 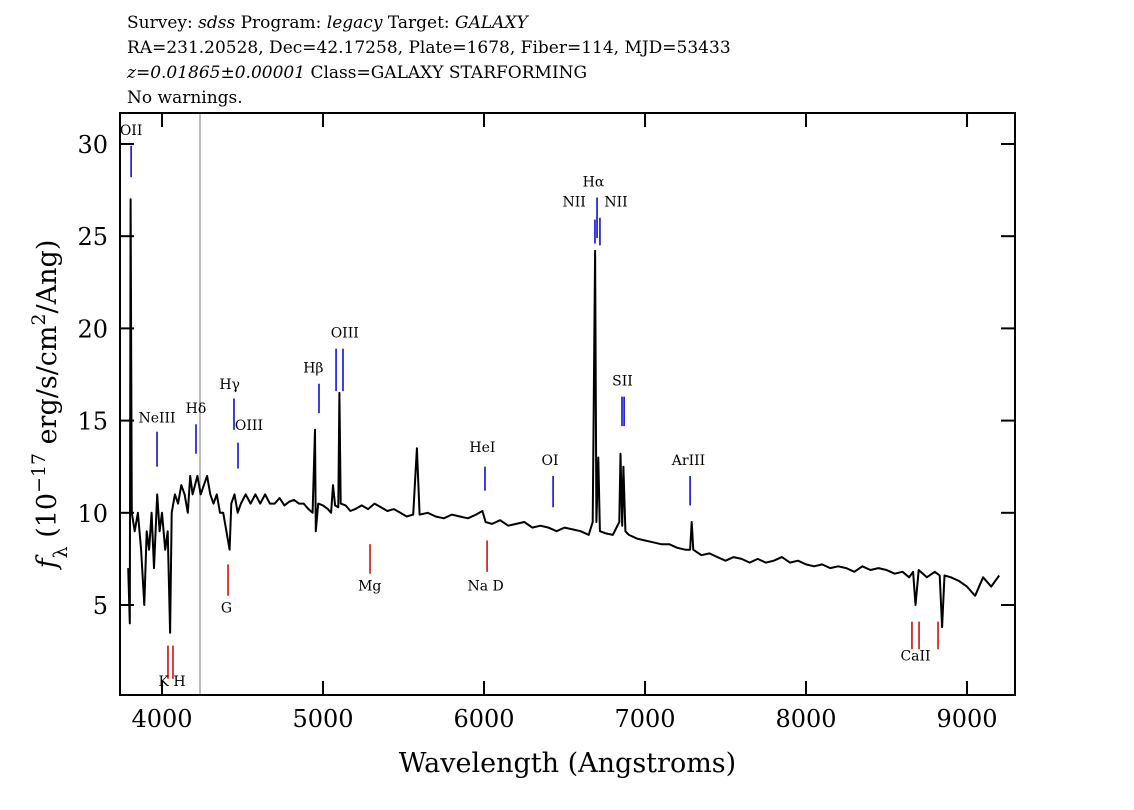 What do you see at coordinates (39, 319) in the screenshot?
I see `text-segment: 2` at bounding box center [39, 319].